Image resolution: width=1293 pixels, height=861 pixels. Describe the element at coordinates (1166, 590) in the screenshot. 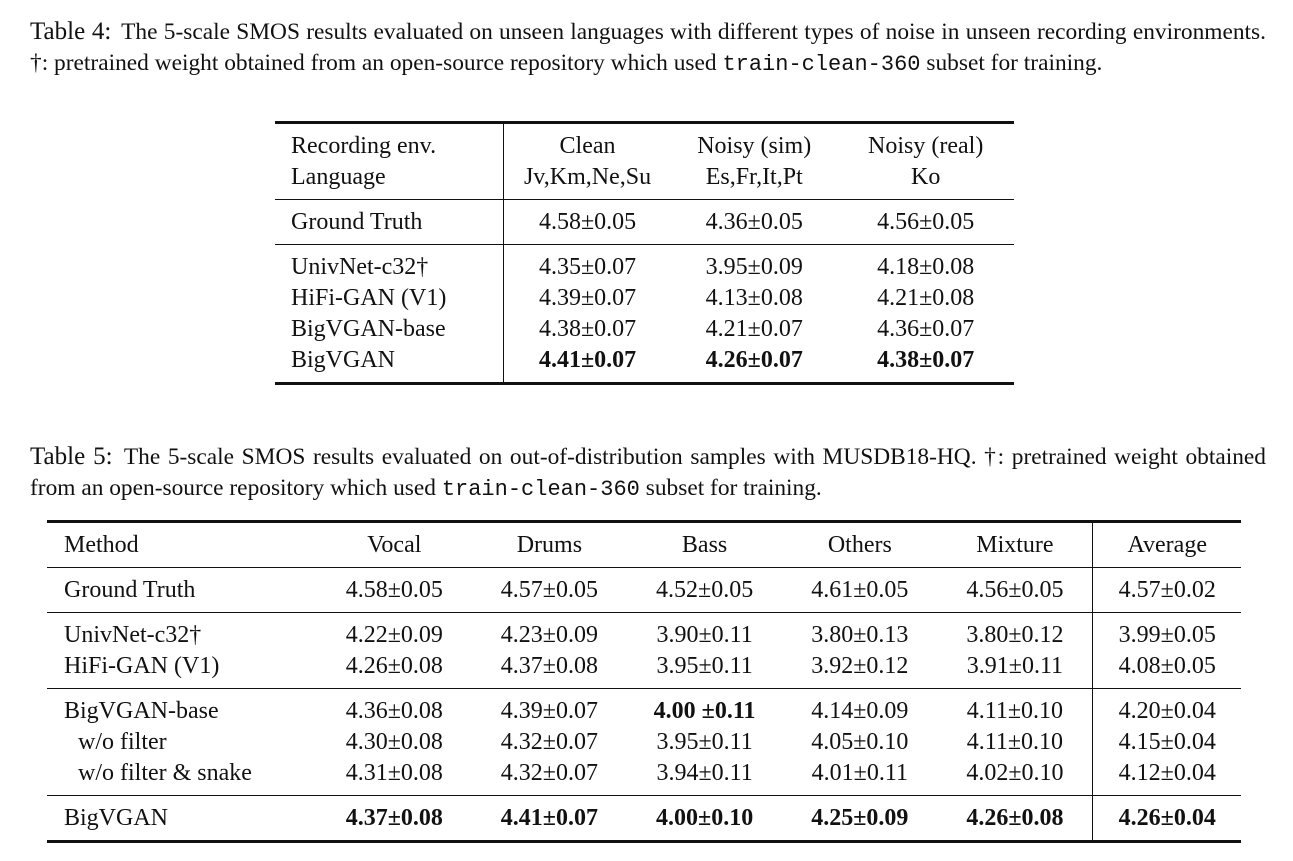

I see `table-cell: 4.57±0.02` at that location.